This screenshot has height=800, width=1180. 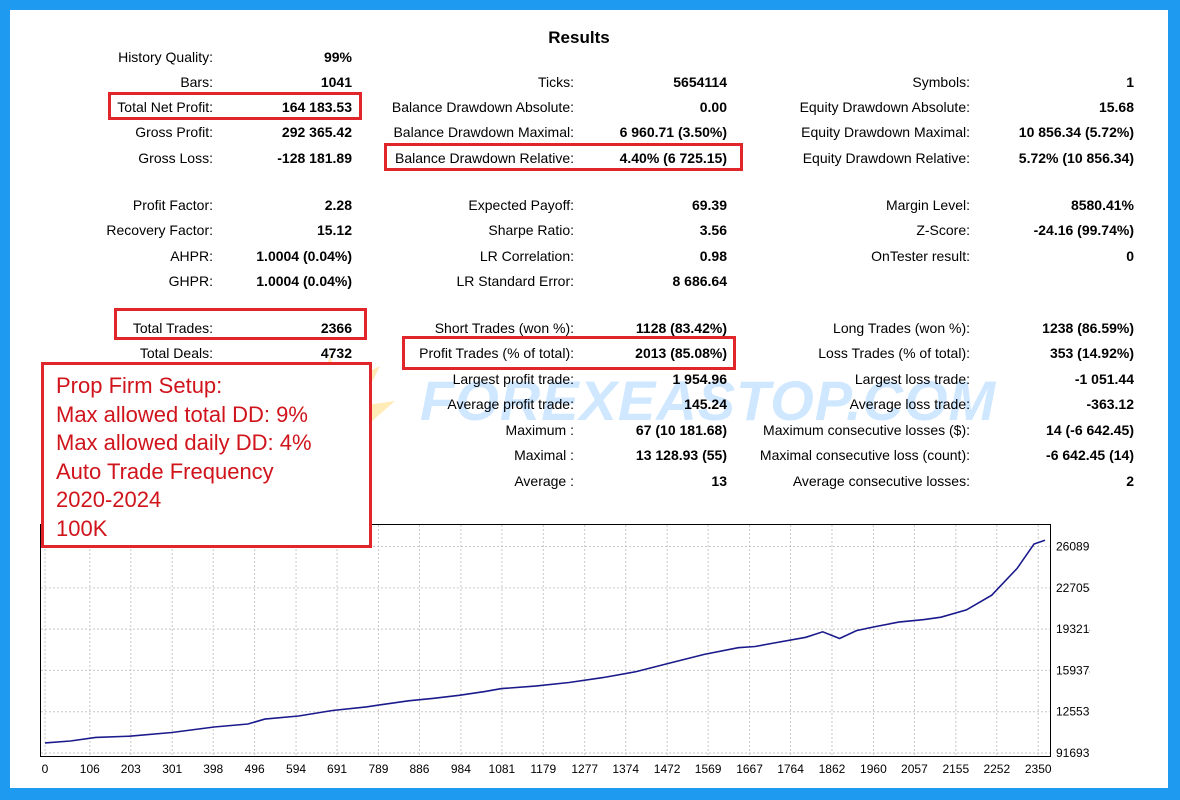 I want to click on stat-label: Equity Drawdown Relative:, so click(x=886, y=158).